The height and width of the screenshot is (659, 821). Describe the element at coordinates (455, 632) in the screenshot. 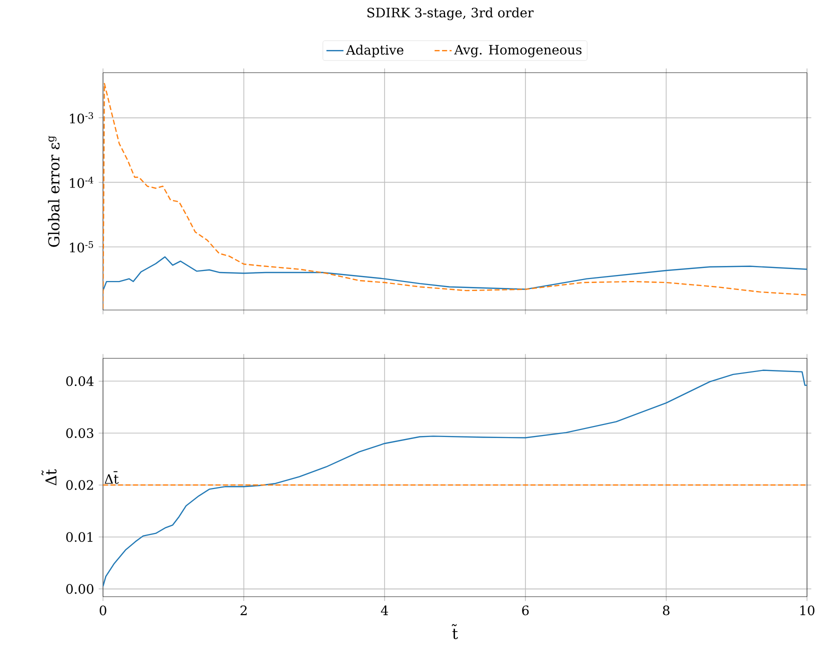

I see `x-axis-title: t̃` at that location.